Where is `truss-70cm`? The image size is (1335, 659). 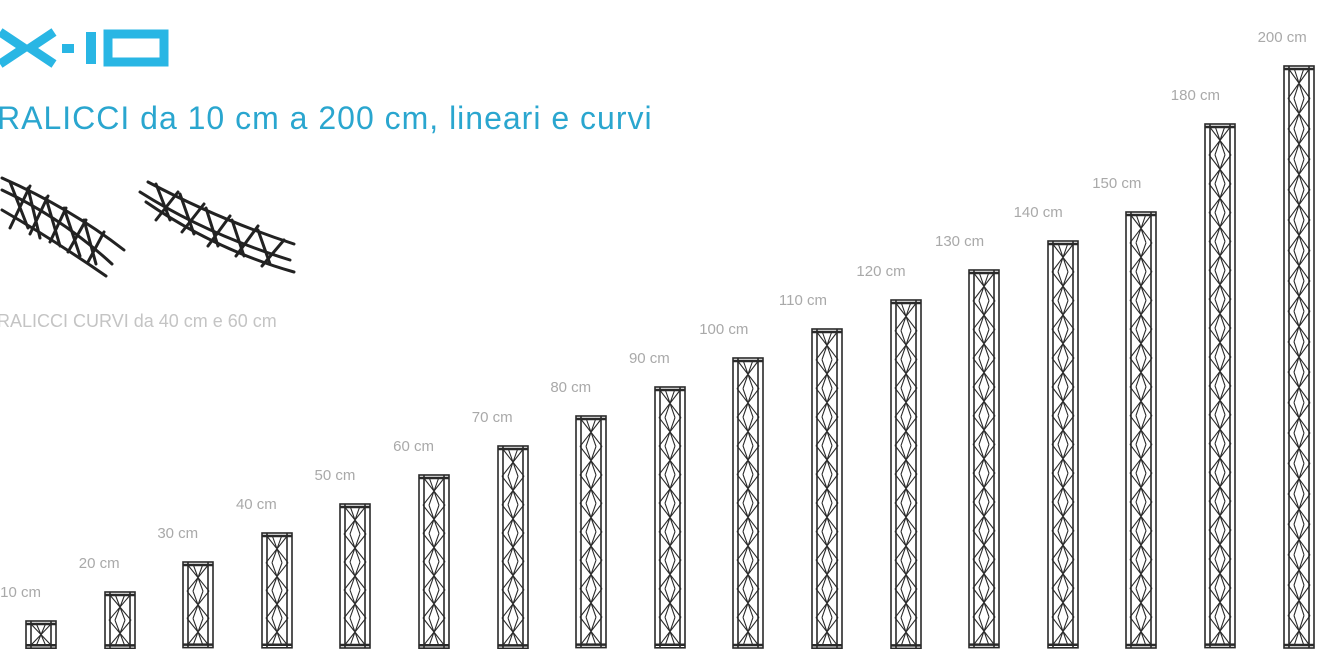
truss-70cm is located at coordinates (512, 546).